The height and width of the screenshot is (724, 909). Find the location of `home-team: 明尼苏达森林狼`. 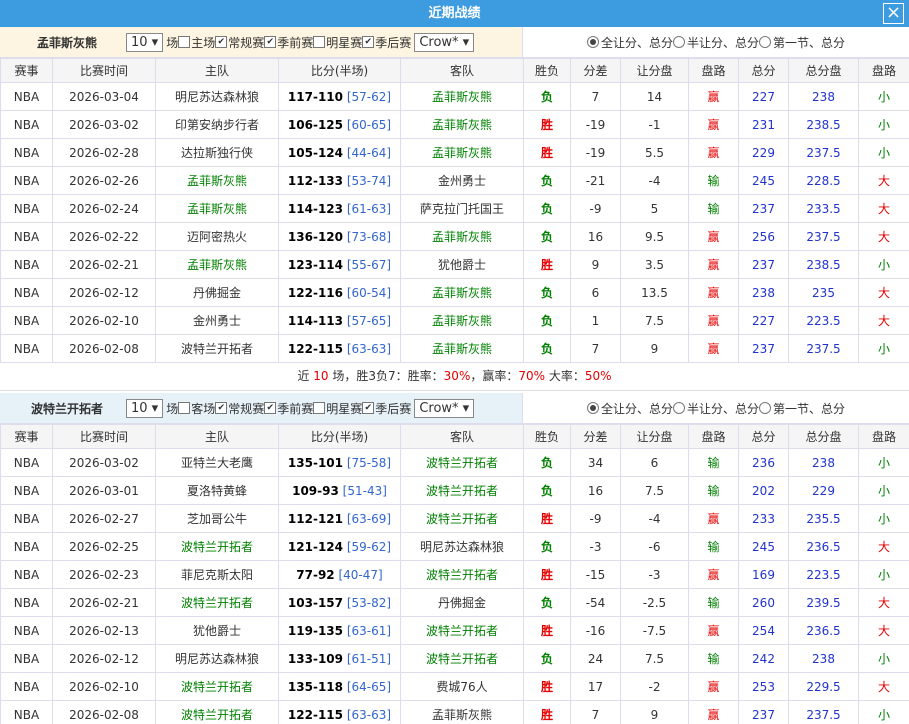

home-team: 明尼苏达森林狼 is located at coordinates (217, 658).